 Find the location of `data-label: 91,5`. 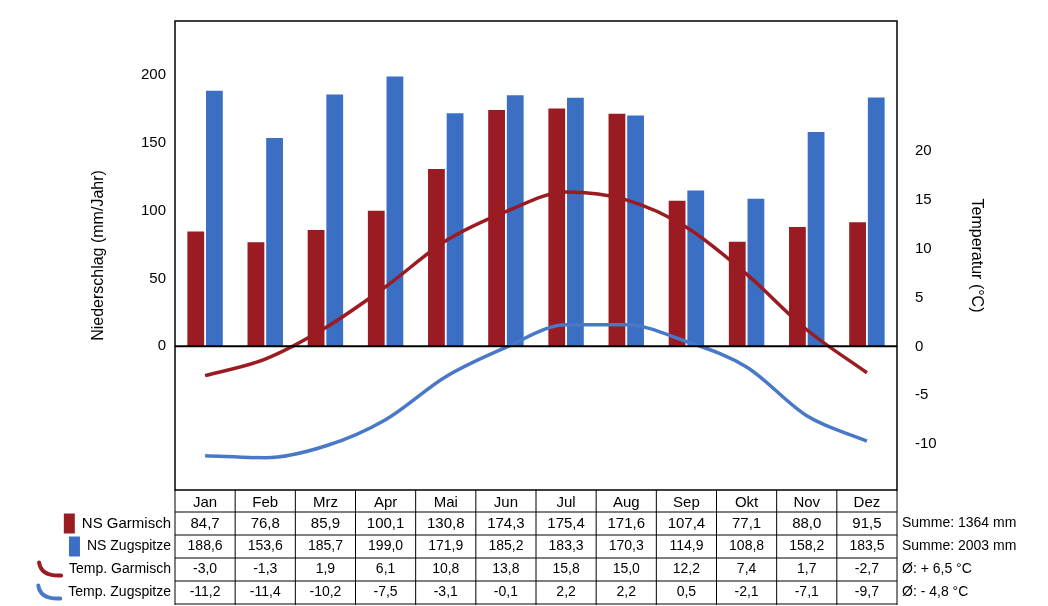

data-label: 91,5 is located at coordinates (867, 522).